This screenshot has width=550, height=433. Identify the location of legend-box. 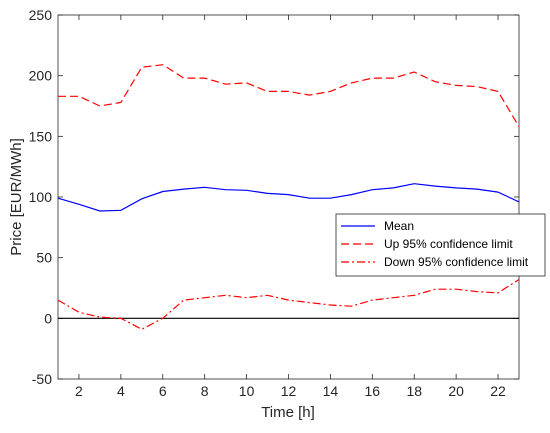
(440, 245).